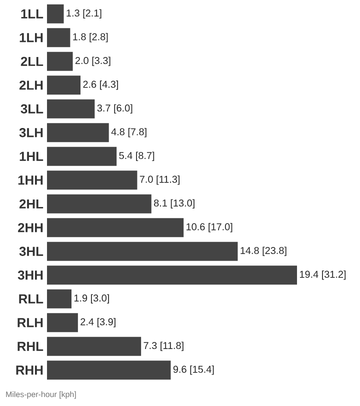 The image size is (360, 406). What do you see at coordinates (30, 275) in the screenshot?
I see `y-tick-label: 3HH` at bounding box center [30, 275].